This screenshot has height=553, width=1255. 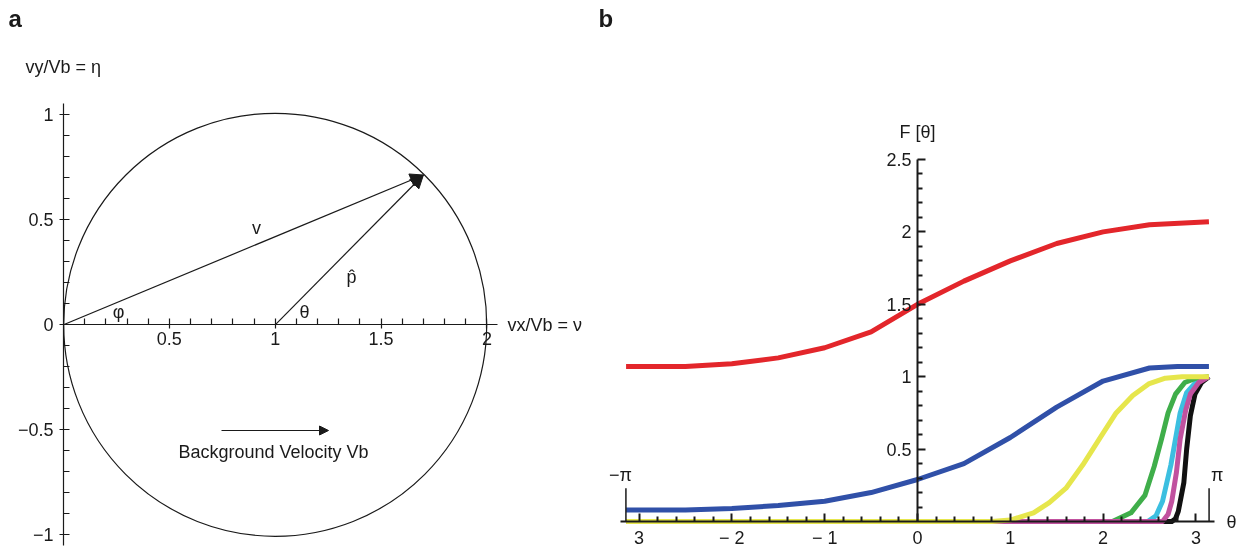 I want to click on annotation: θ, so click(x=304, y=311).